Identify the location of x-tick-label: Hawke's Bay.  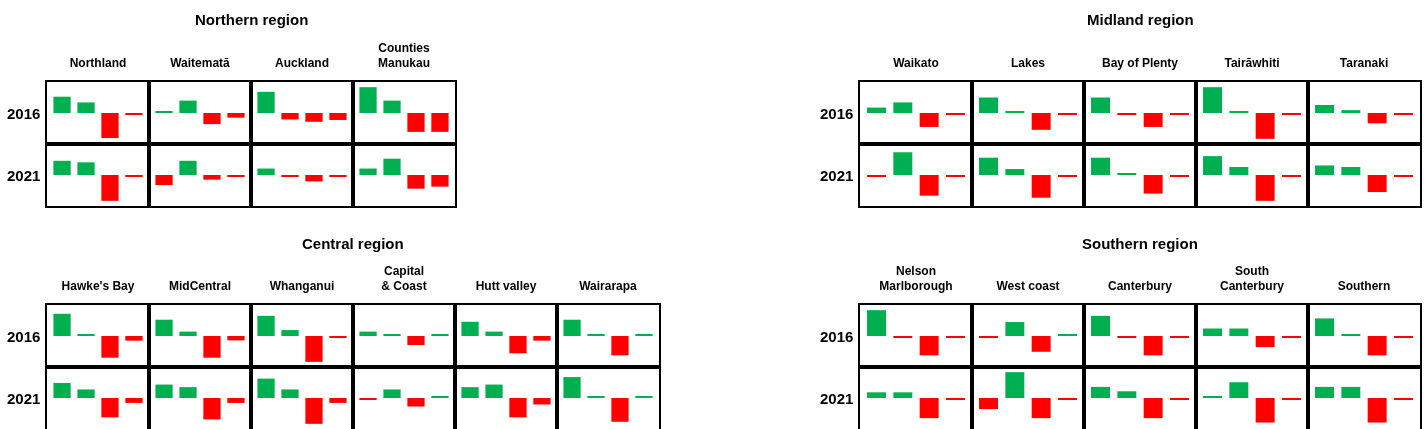
(98, 286).